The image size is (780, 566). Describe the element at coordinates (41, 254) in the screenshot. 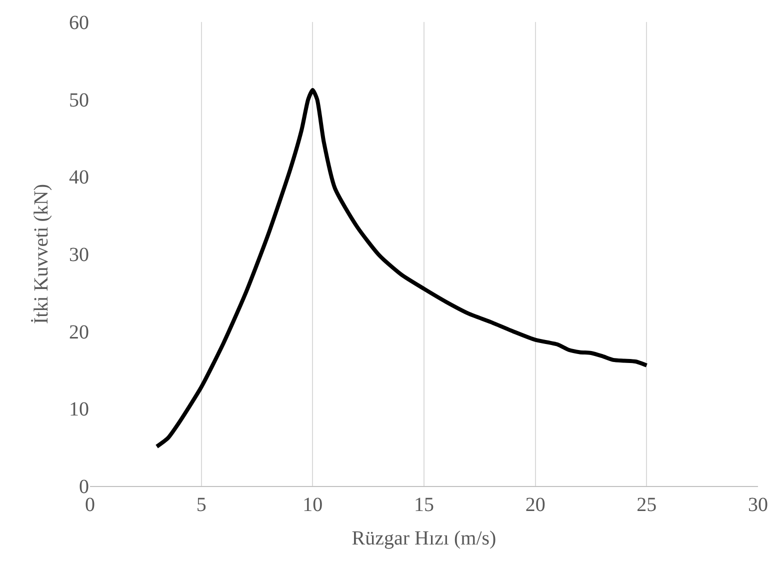

I see `y-axis-title: İtki Kuvveti (kN)` at that location.